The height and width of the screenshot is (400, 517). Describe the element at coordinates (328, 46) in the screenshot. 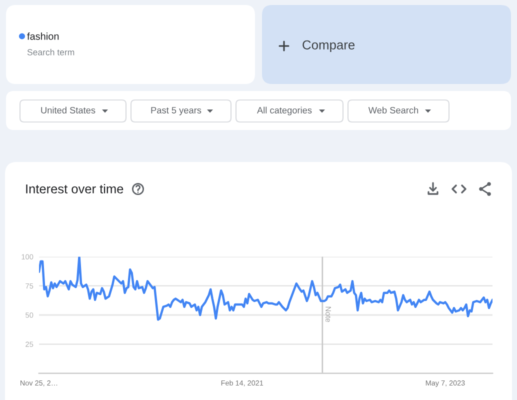

I see `text: Compare` at that location.